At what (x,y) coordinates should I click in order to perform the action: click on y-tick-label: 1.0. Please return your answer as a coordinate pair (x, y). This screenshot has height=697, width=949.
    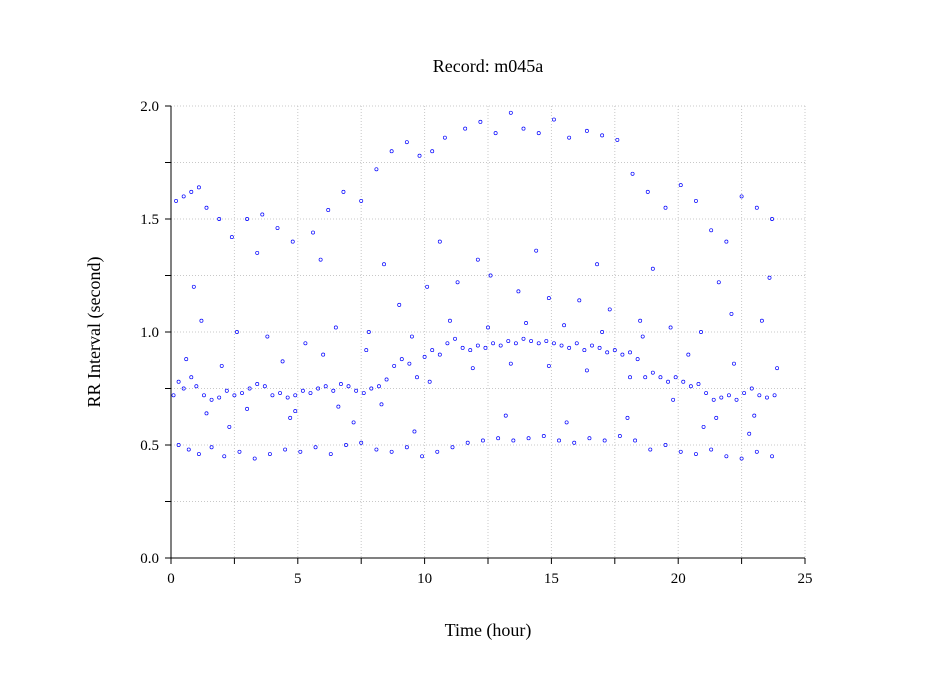
    Looking at the image, I should click on (149, 333).